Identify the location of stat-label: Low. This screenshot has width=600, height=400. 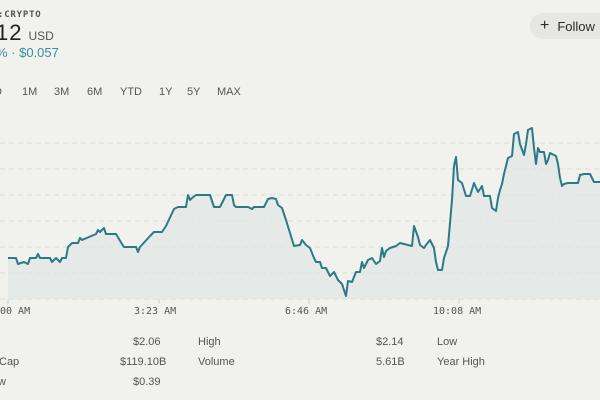
(447, 342).